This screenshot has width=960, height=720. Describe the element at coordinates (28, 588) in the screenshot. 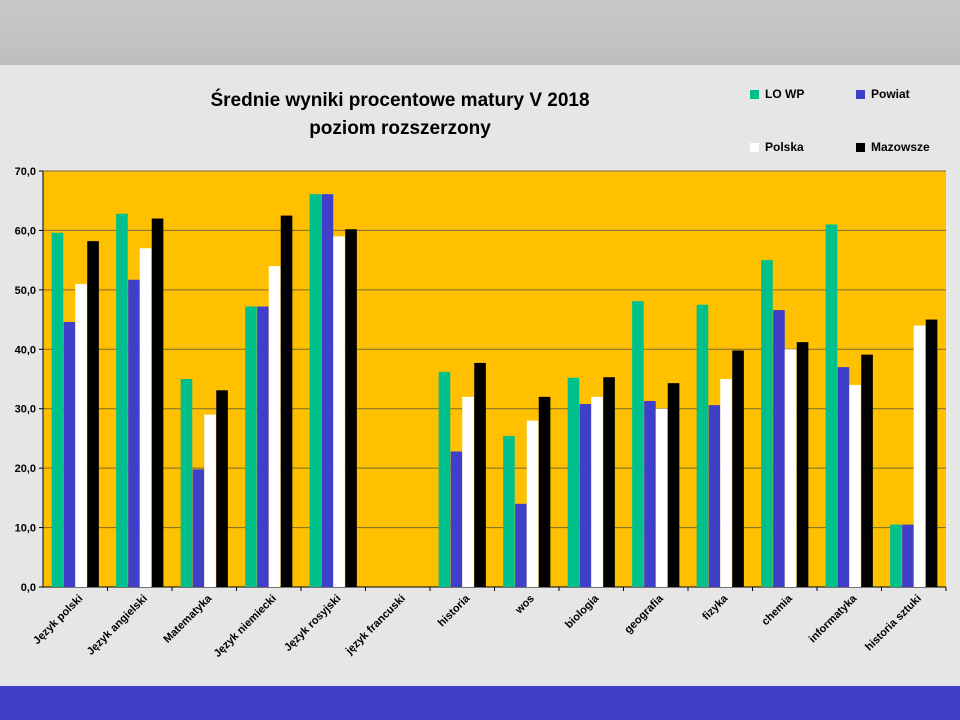

I see `y-tick-label: 0,0` at that location.